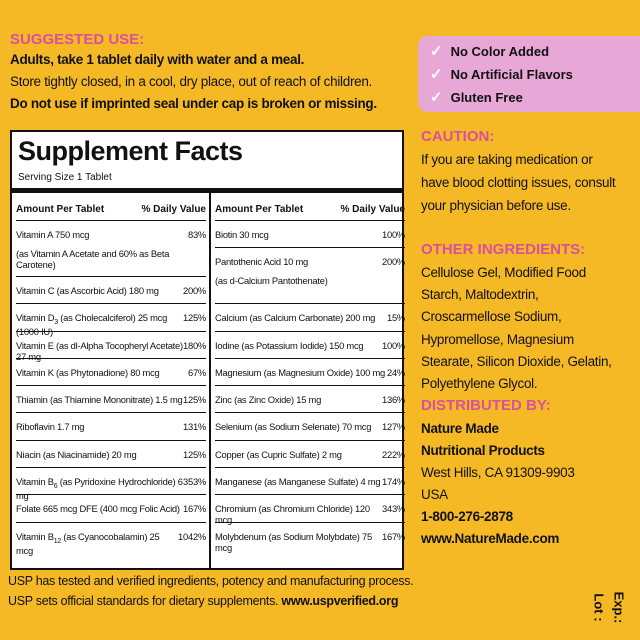 This screenshot has height=640, width=640. I want to click on nutrient-line: Niacin (as Niacinamide) 20 mg, so click(76, 454).